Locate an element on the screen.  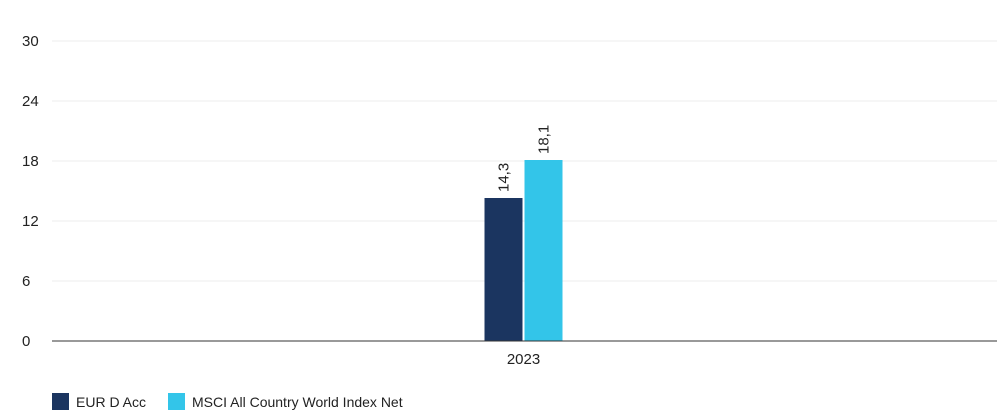
y-tick-label: 6 is located at coordinates (26, 281).